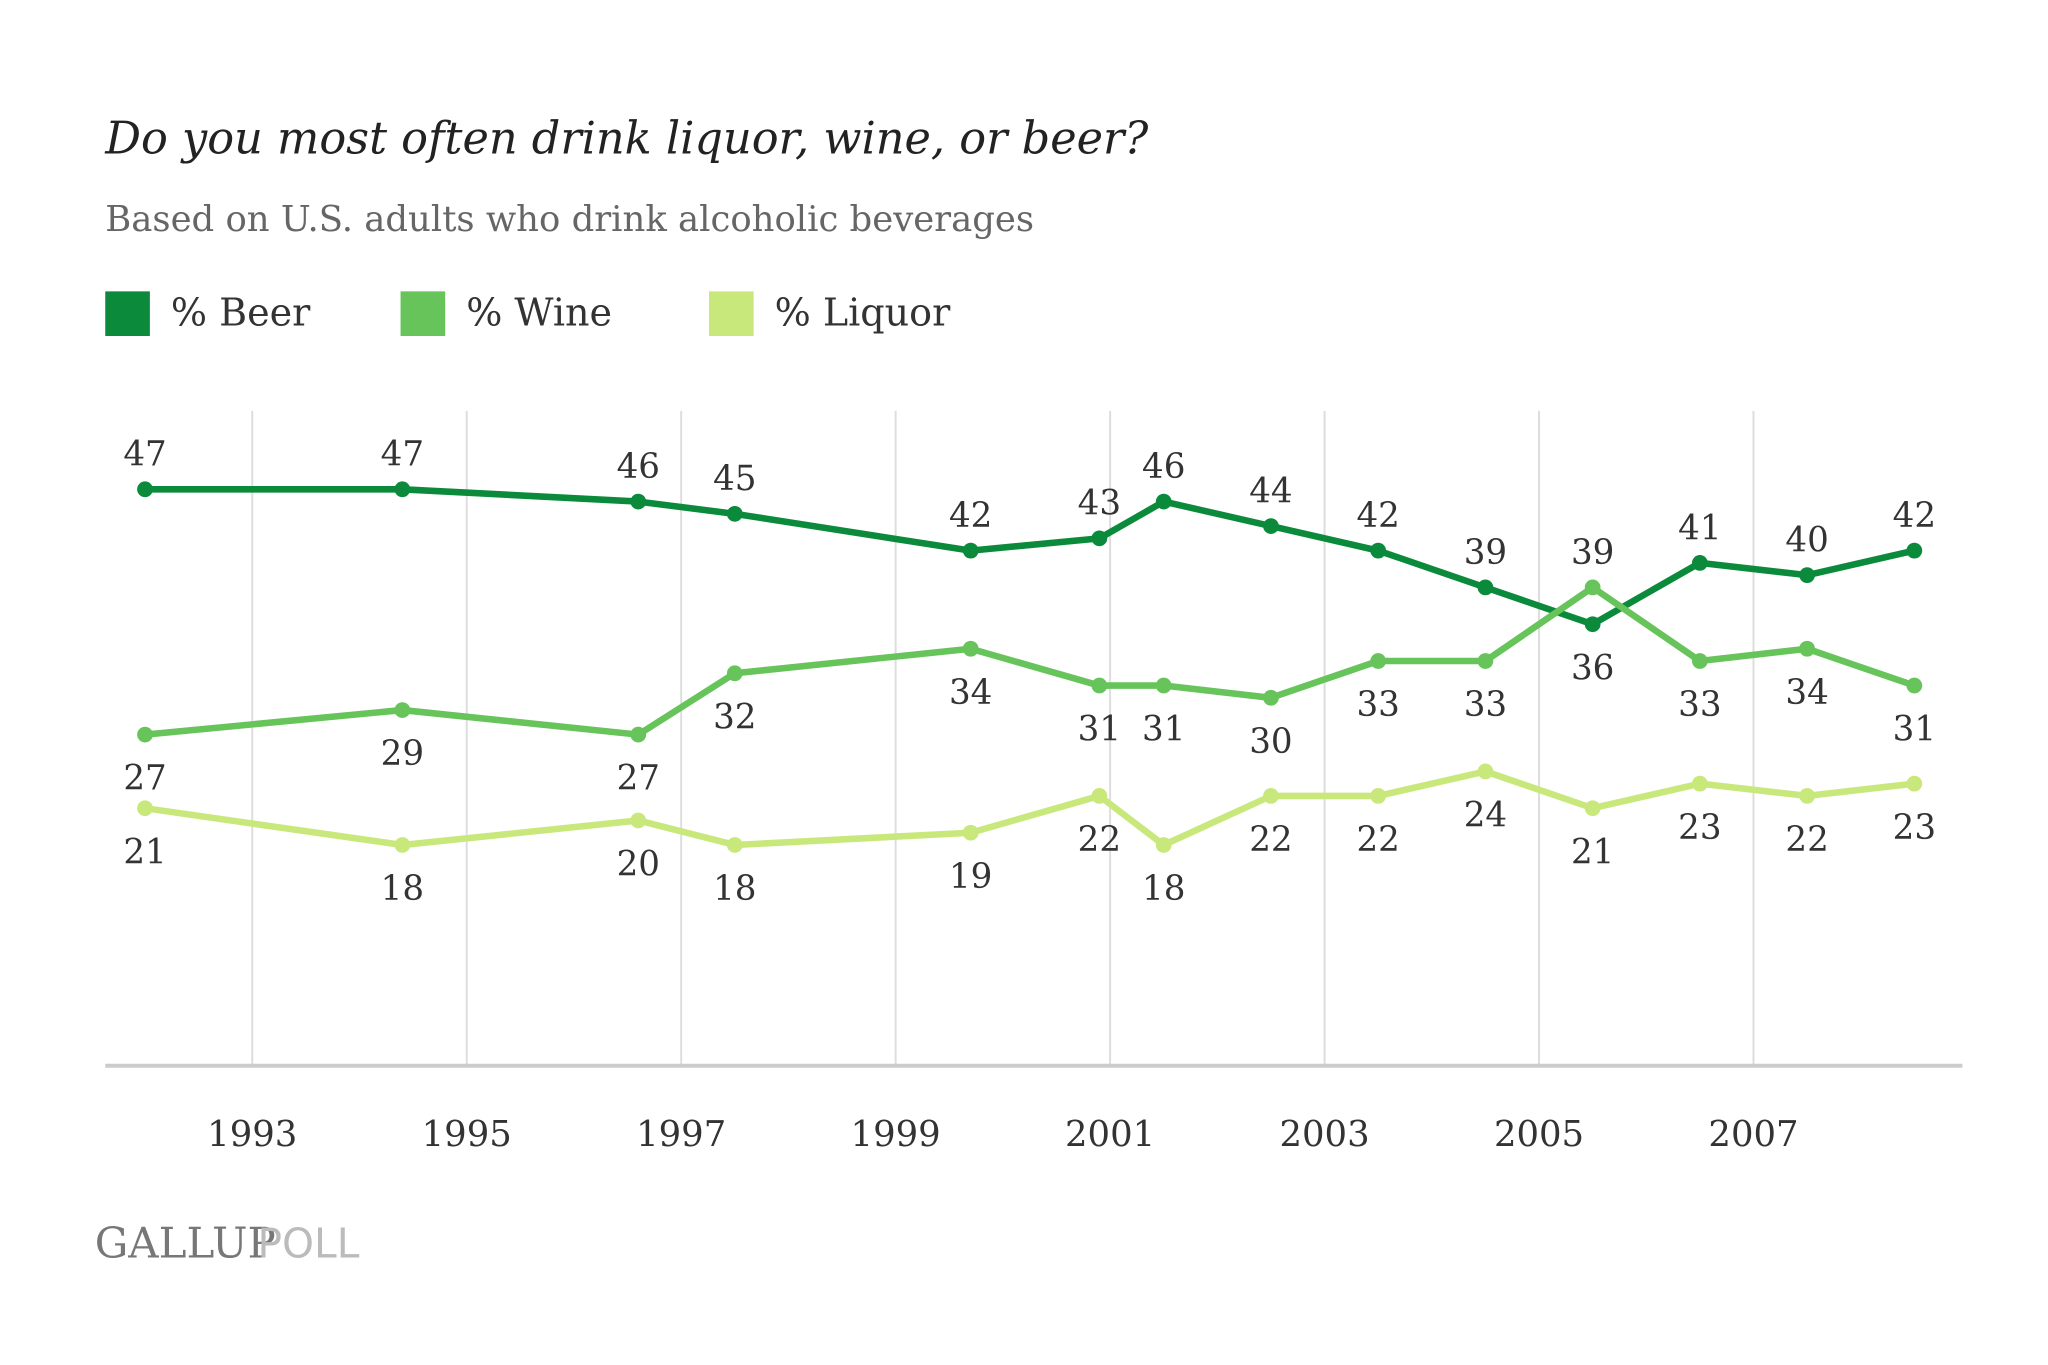 Image resolution: width=2048 pixels, height=1365 pixels. Describe the element at coordinates (467, 1134) in the screenshot. I see `x-tick-label: 1995` at that location.